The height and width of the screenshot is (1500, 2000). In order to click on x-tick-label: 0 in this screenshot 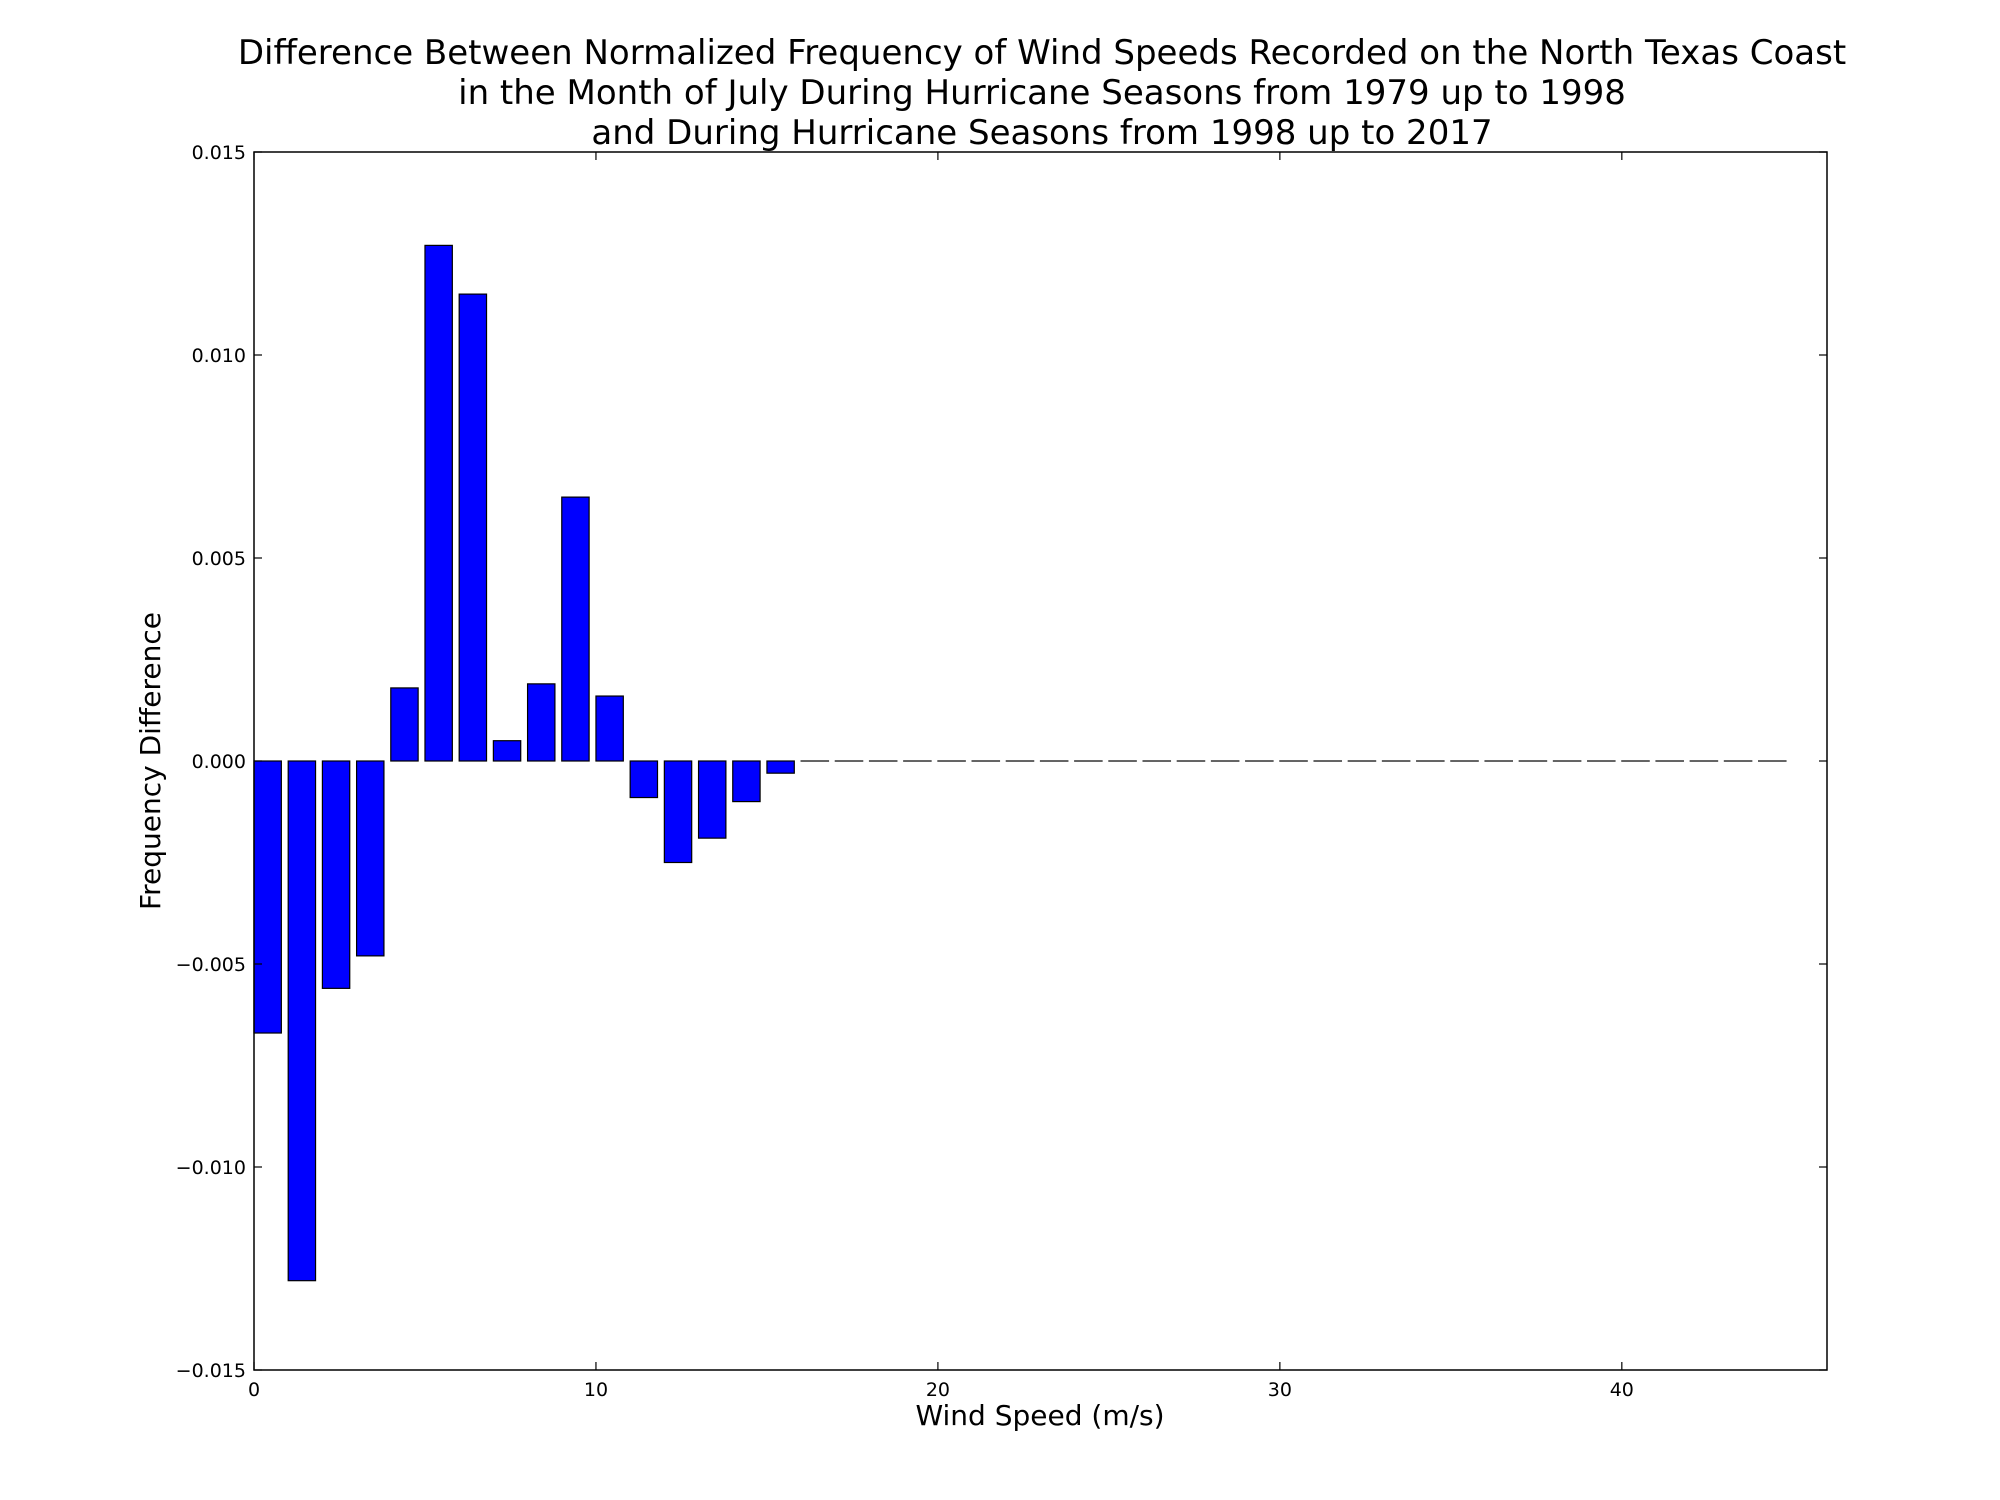, I will do `click(254, 1390)`.